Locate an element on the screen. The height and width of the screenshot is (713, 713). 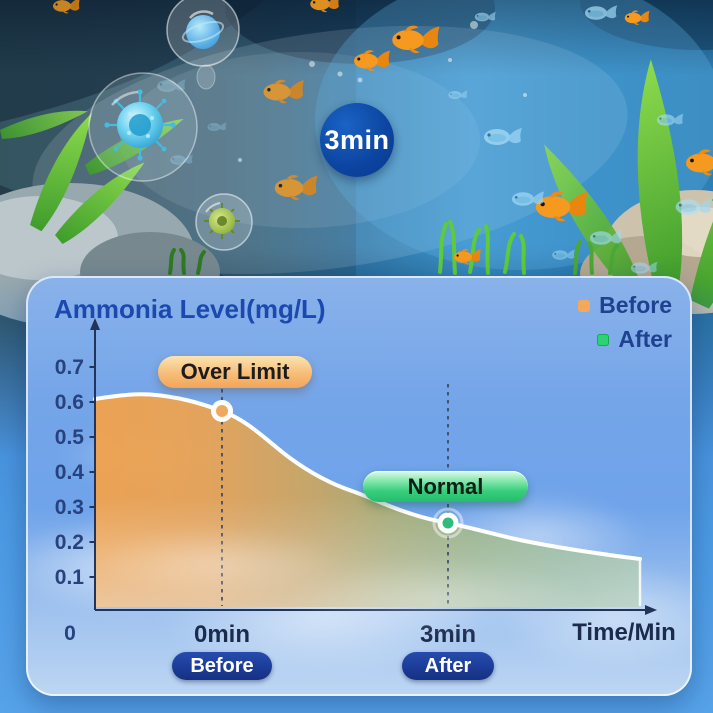
y-tick-label: 0.7 is located at coordinates (69, 367).